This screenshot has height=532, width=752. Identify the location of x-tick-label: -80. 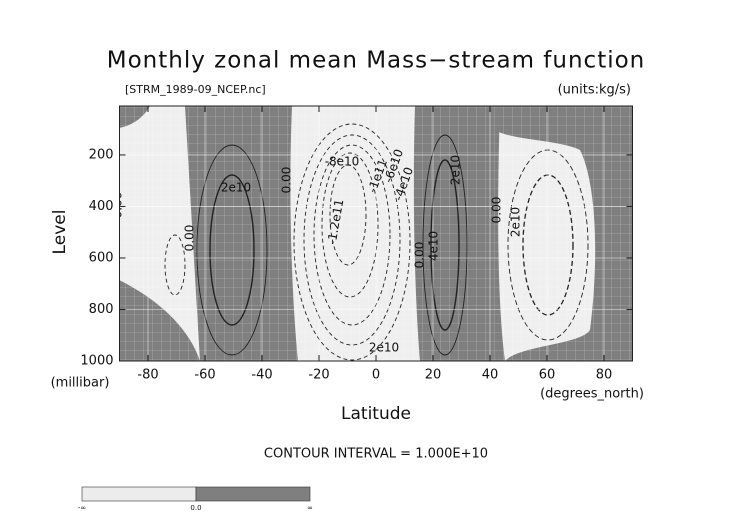
(147, 375).